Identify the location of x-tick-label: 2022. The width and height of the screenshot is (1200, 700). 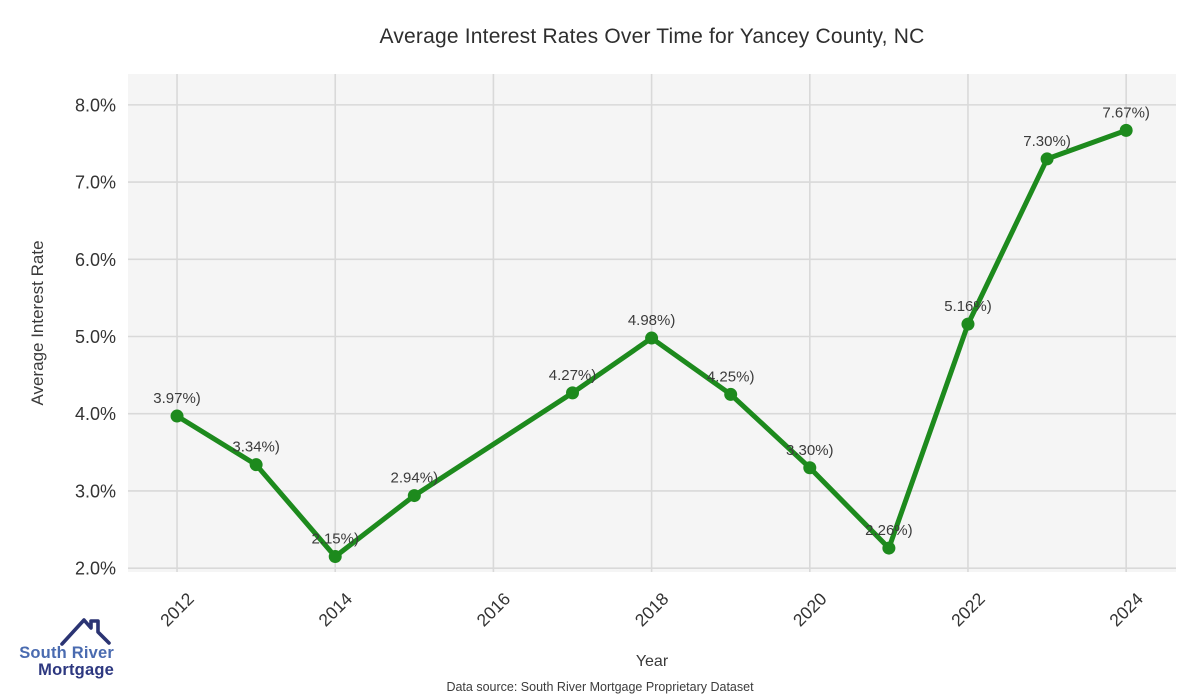
(968, 610).